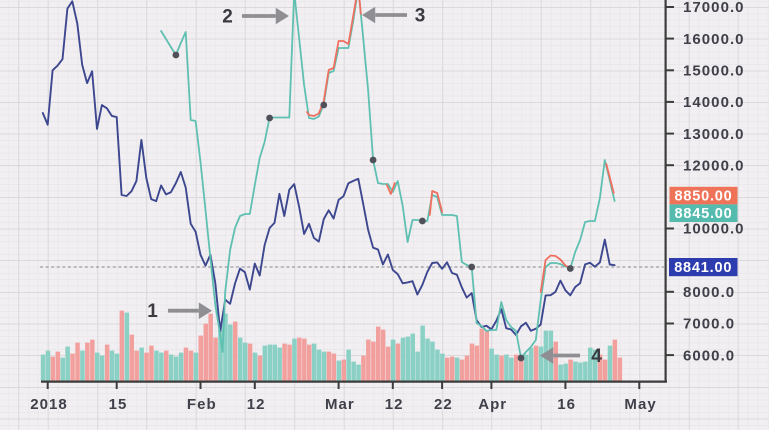  Describe the element at coordinates (714, 165) in the screenshot. I see `svg-text: 12000.0` at that location.